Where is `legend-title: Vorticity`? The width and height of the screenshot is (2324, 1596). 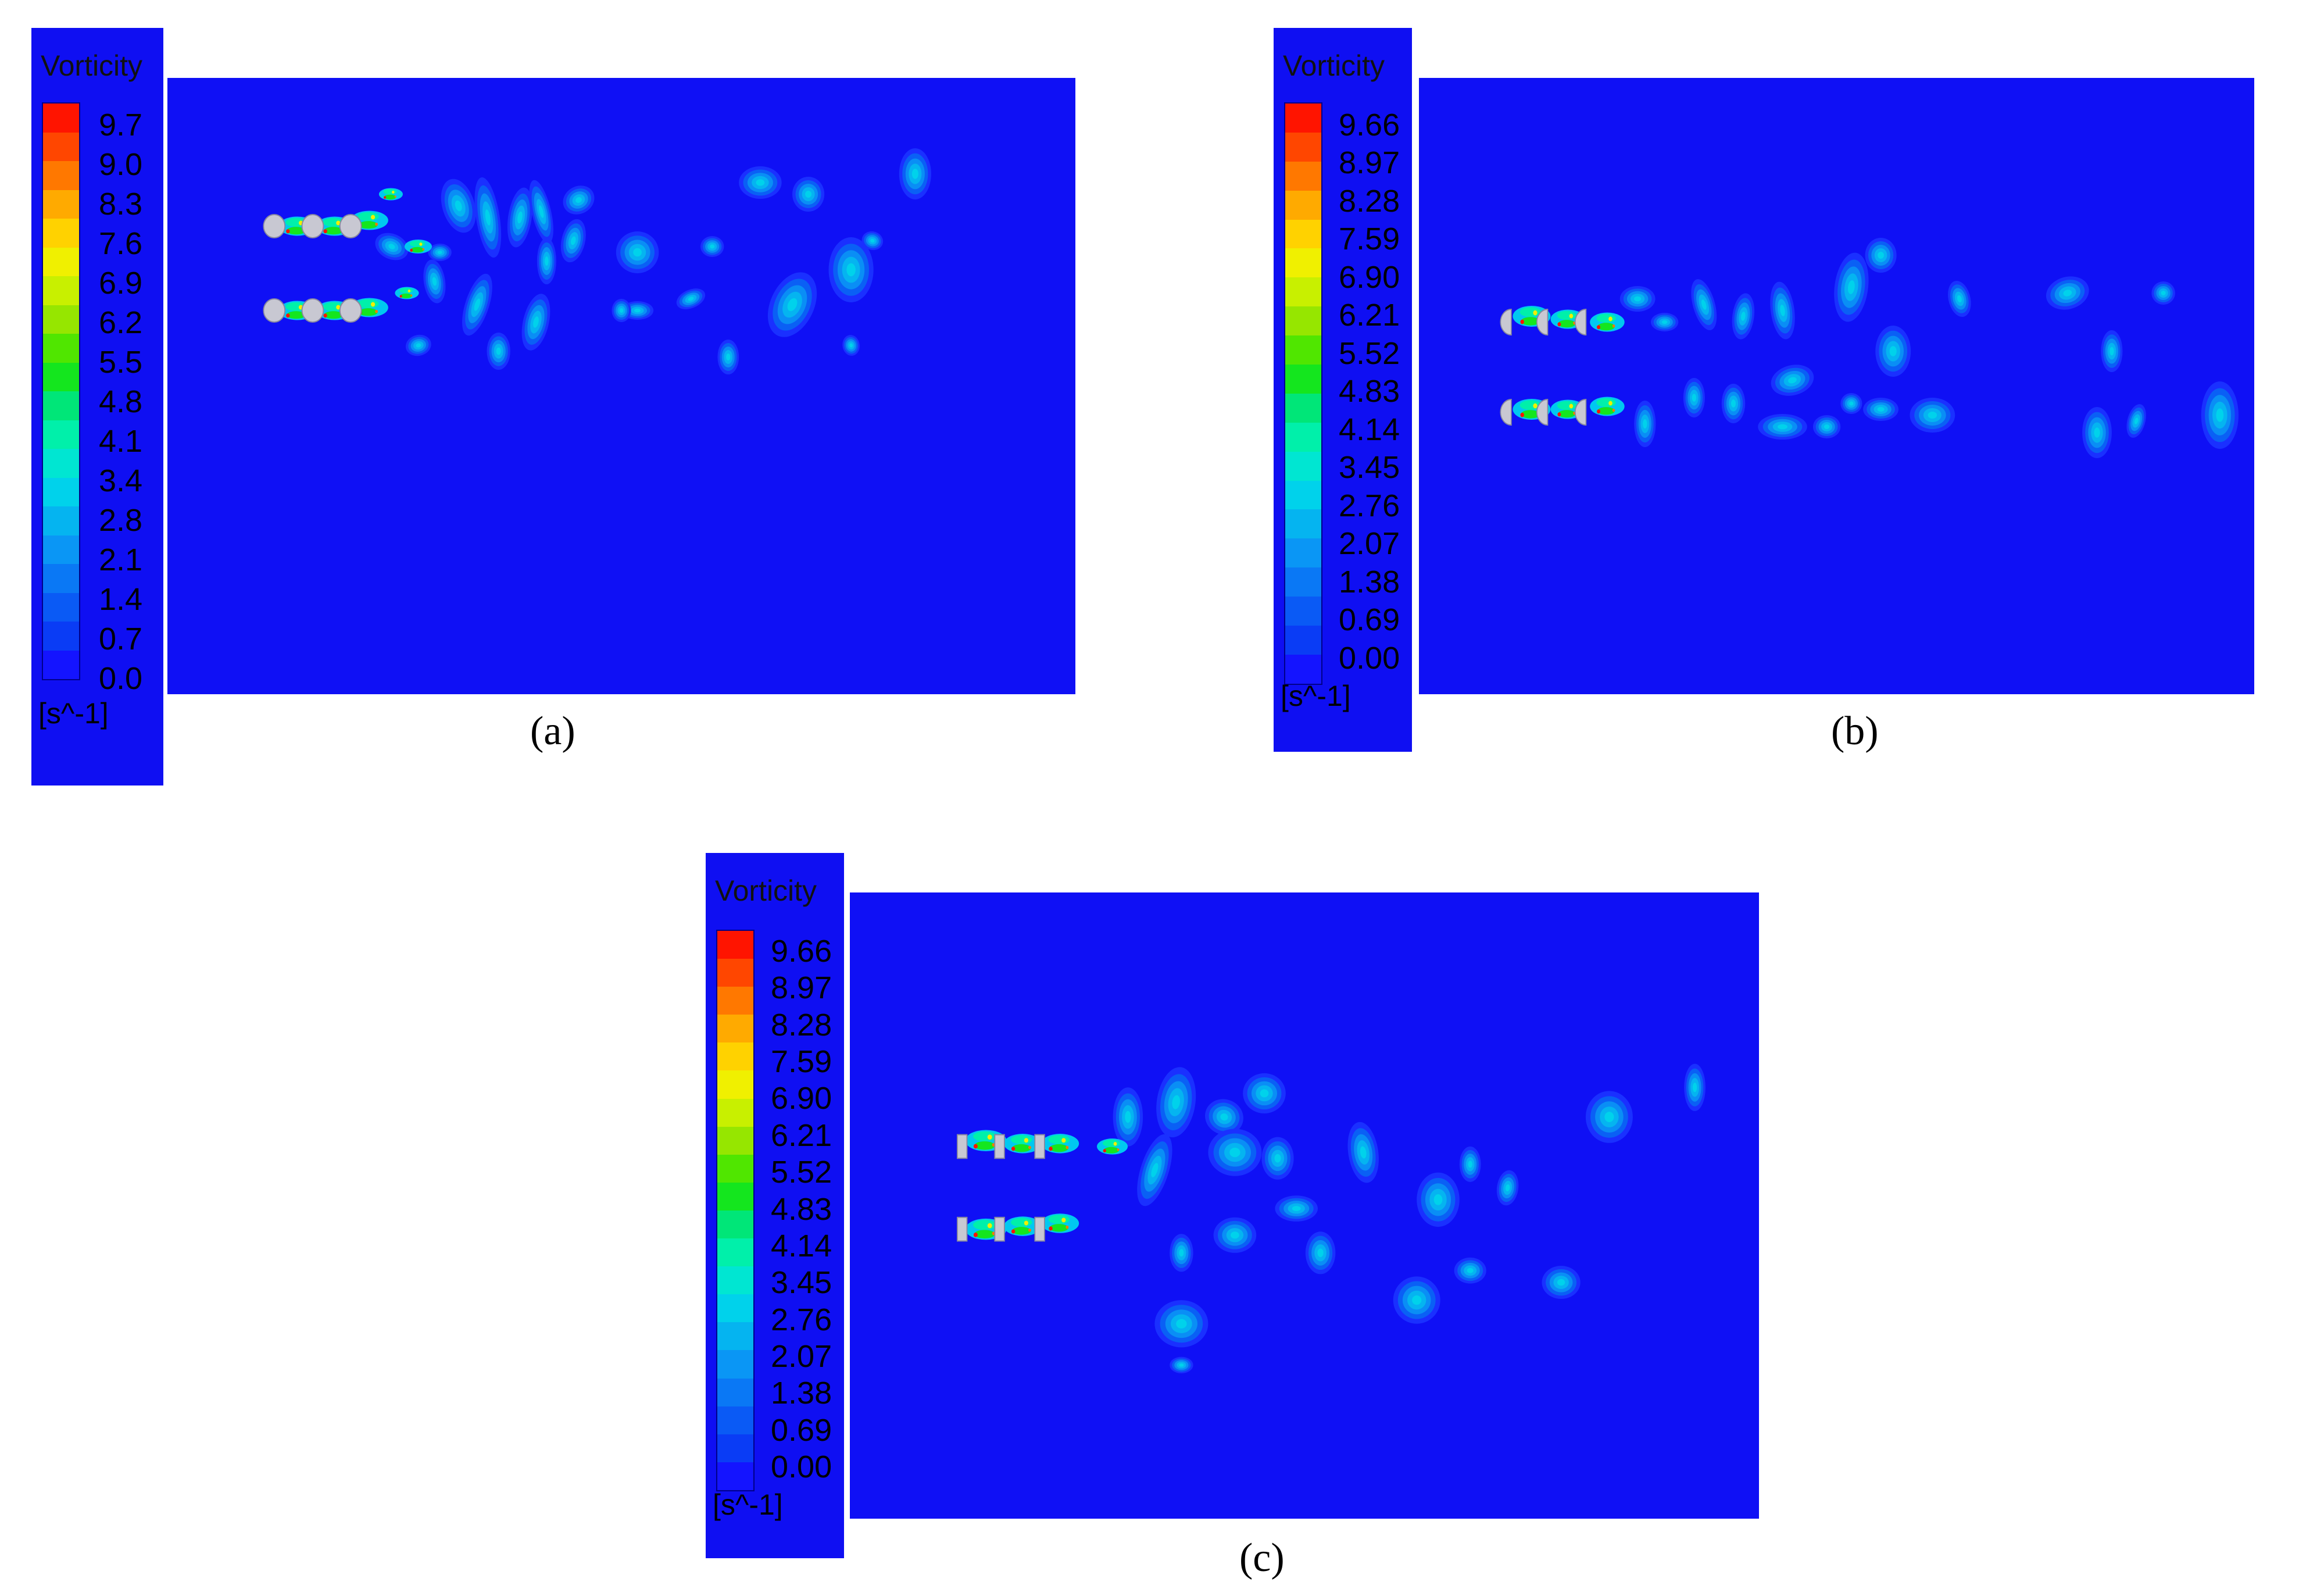
legend-title: Vorticity is located at coordinates (92, 65).